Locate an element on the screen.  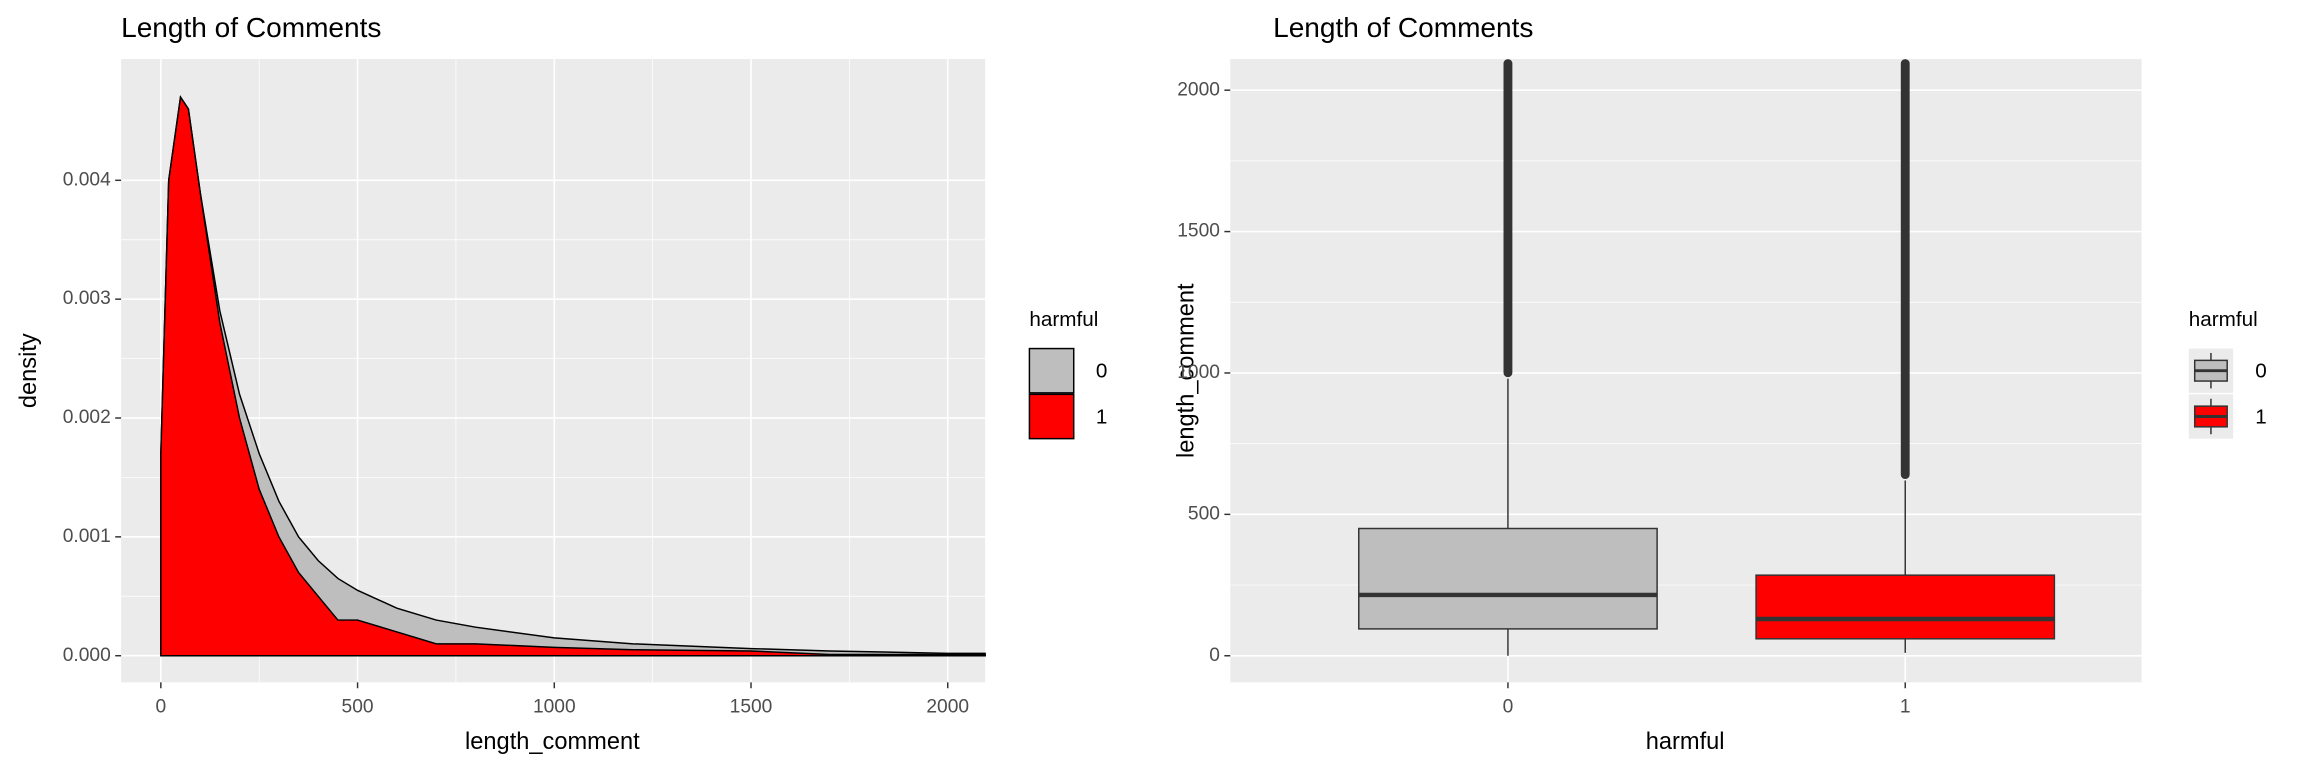
y-tick-label: 0.002 is located at coordinates (87, 417).